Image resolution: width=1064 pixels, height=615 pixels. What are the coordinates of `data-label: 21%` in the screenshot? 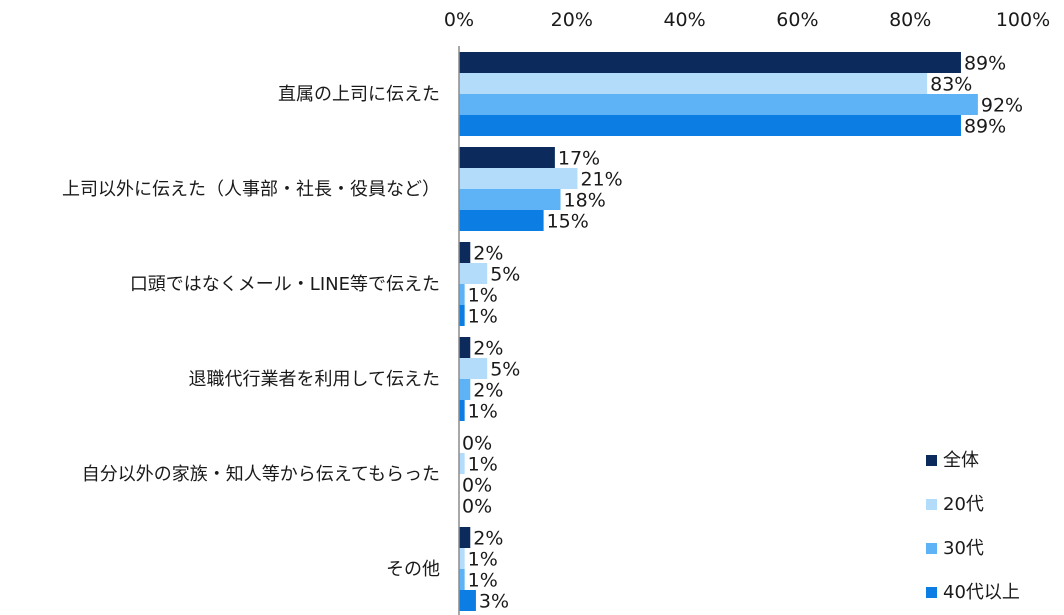 It's located at (601, 180).